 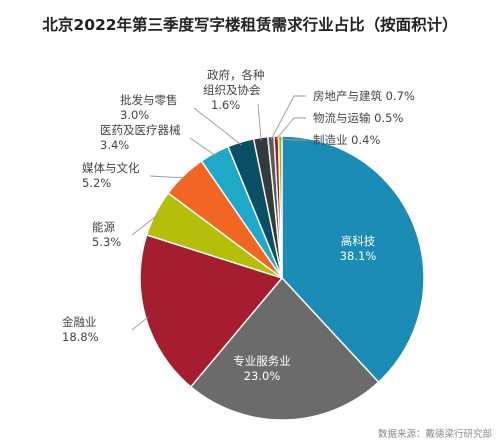 What do you see at coordinates (80, 329) in the screenshot?
I see `slice-label-2: 金融业 18.8%` at bounding box center [80, 329].